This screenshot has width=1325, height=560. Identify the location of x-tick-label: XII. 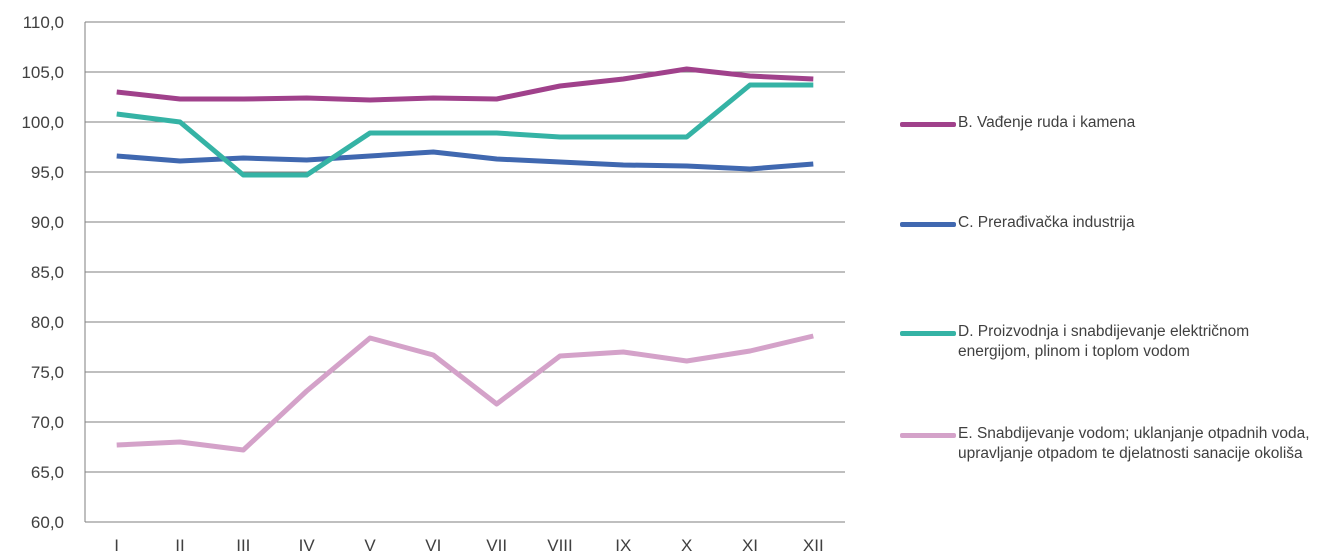
(813, 545).